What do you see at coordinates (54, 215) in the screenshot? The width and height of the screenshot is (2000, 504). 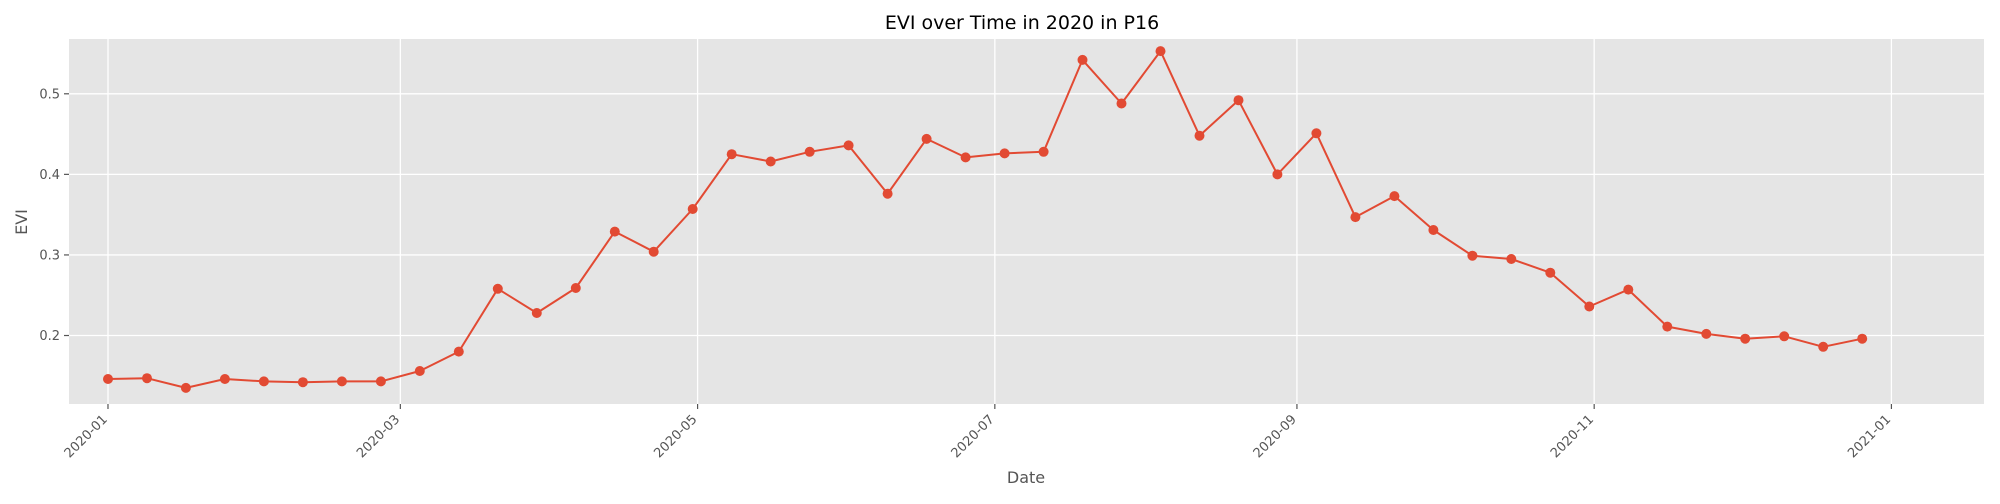 I see `y-axis-ticks: 0.2 0.3 0.4 0.5` at bounding box center [54, 215].